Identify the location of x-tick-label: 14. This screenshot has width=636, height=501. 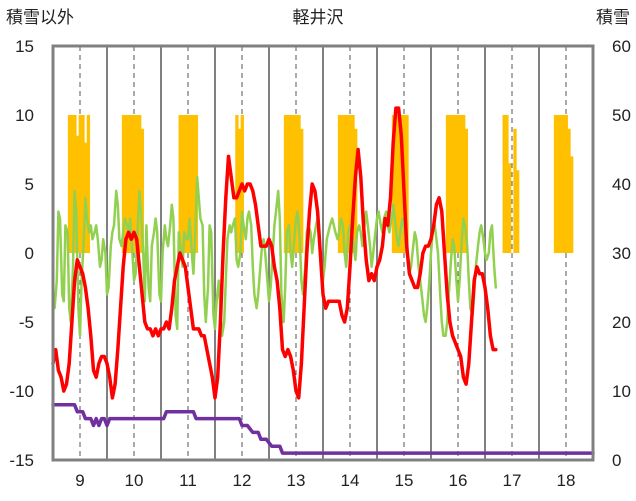
(350, 480).